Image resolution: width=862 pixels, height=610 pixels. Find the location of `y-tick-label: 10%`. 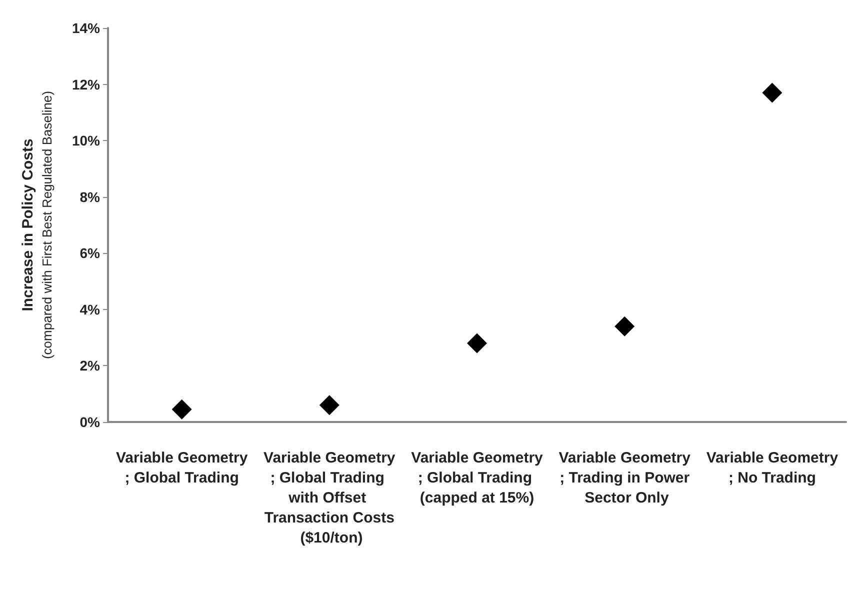

y-tick-label: 10% is located at coordinates (86, 140).